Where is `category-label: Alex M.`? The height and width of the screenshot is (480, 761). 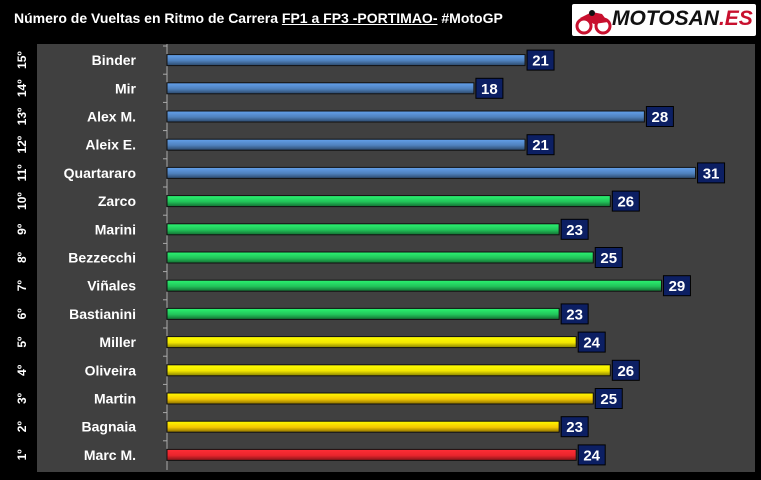
category-label: Alex M. is located at coordinates (111, 117).